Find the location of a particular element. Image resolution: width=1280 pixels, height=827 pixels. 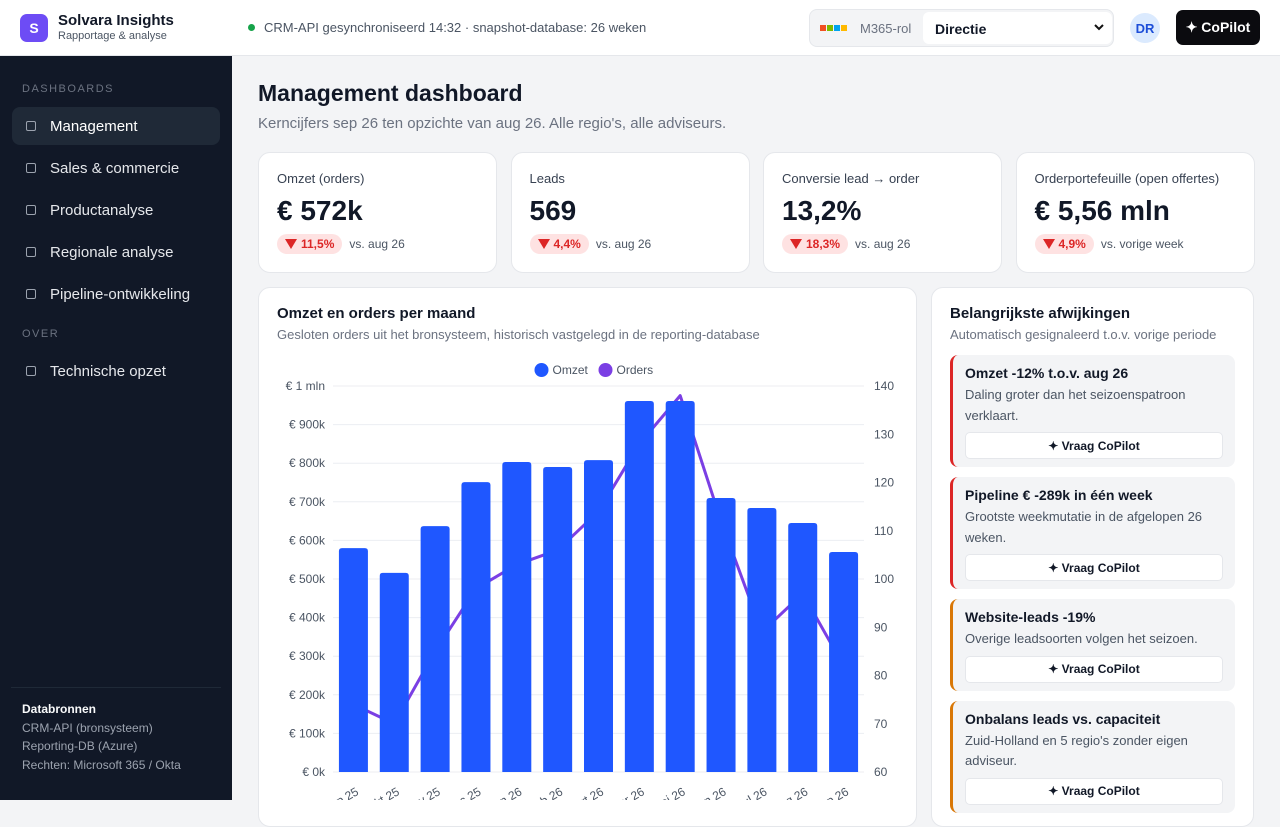

role-select: Directie is located at coordinates (1017, 28).